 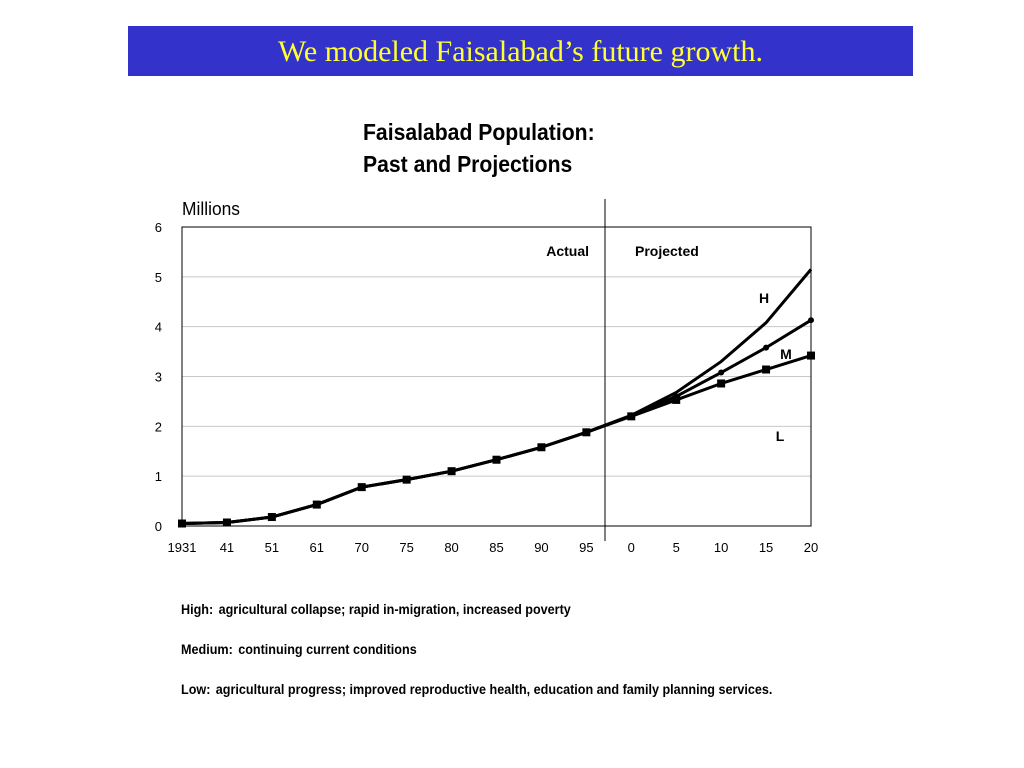 I want to click on x-tick-label-0: 1931, so click(x=182, y=547).